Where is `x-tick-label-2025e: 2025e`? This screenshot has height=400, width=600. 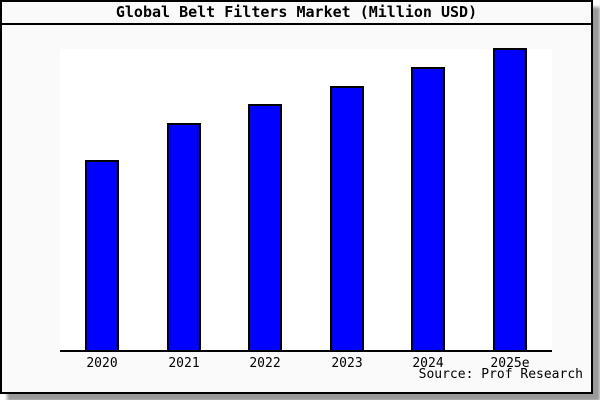
x-tick-label-2025e: 2025e is located at coordinates (510, 363).